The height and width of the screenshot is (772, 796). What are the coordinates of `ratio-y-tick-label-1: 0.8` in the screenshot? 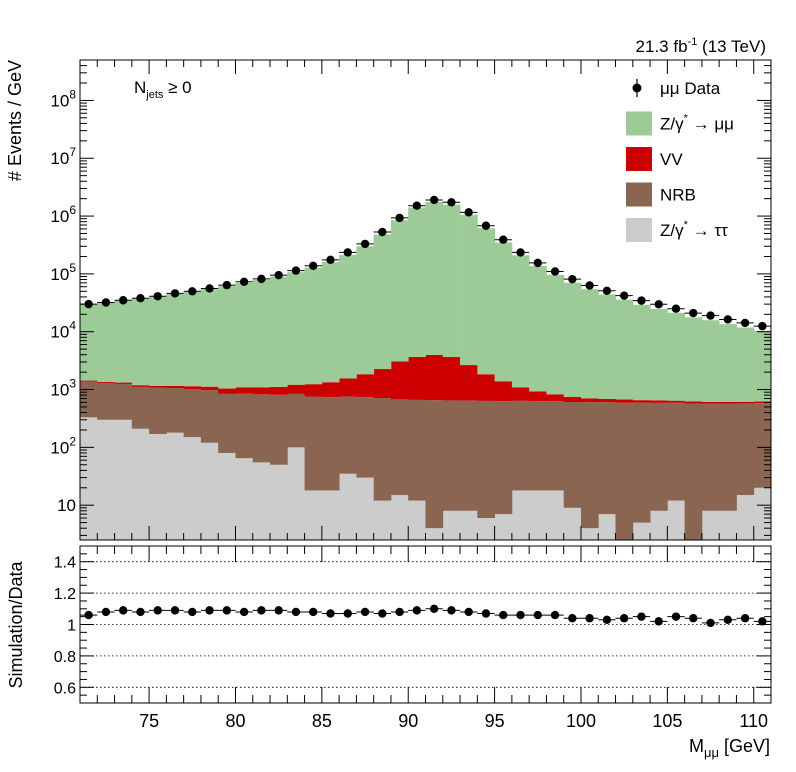 It's located at (65, 657).